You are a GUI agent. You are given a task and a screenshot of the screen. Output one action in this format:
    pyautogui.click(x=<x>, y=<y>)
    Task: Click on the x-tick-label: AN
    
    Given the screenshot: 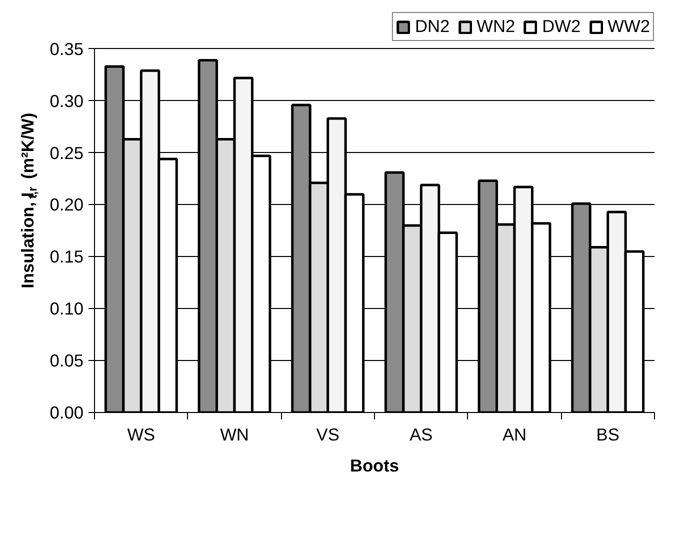 What is the action you would take?
    pyautogui.click(x=514, y=434)
    